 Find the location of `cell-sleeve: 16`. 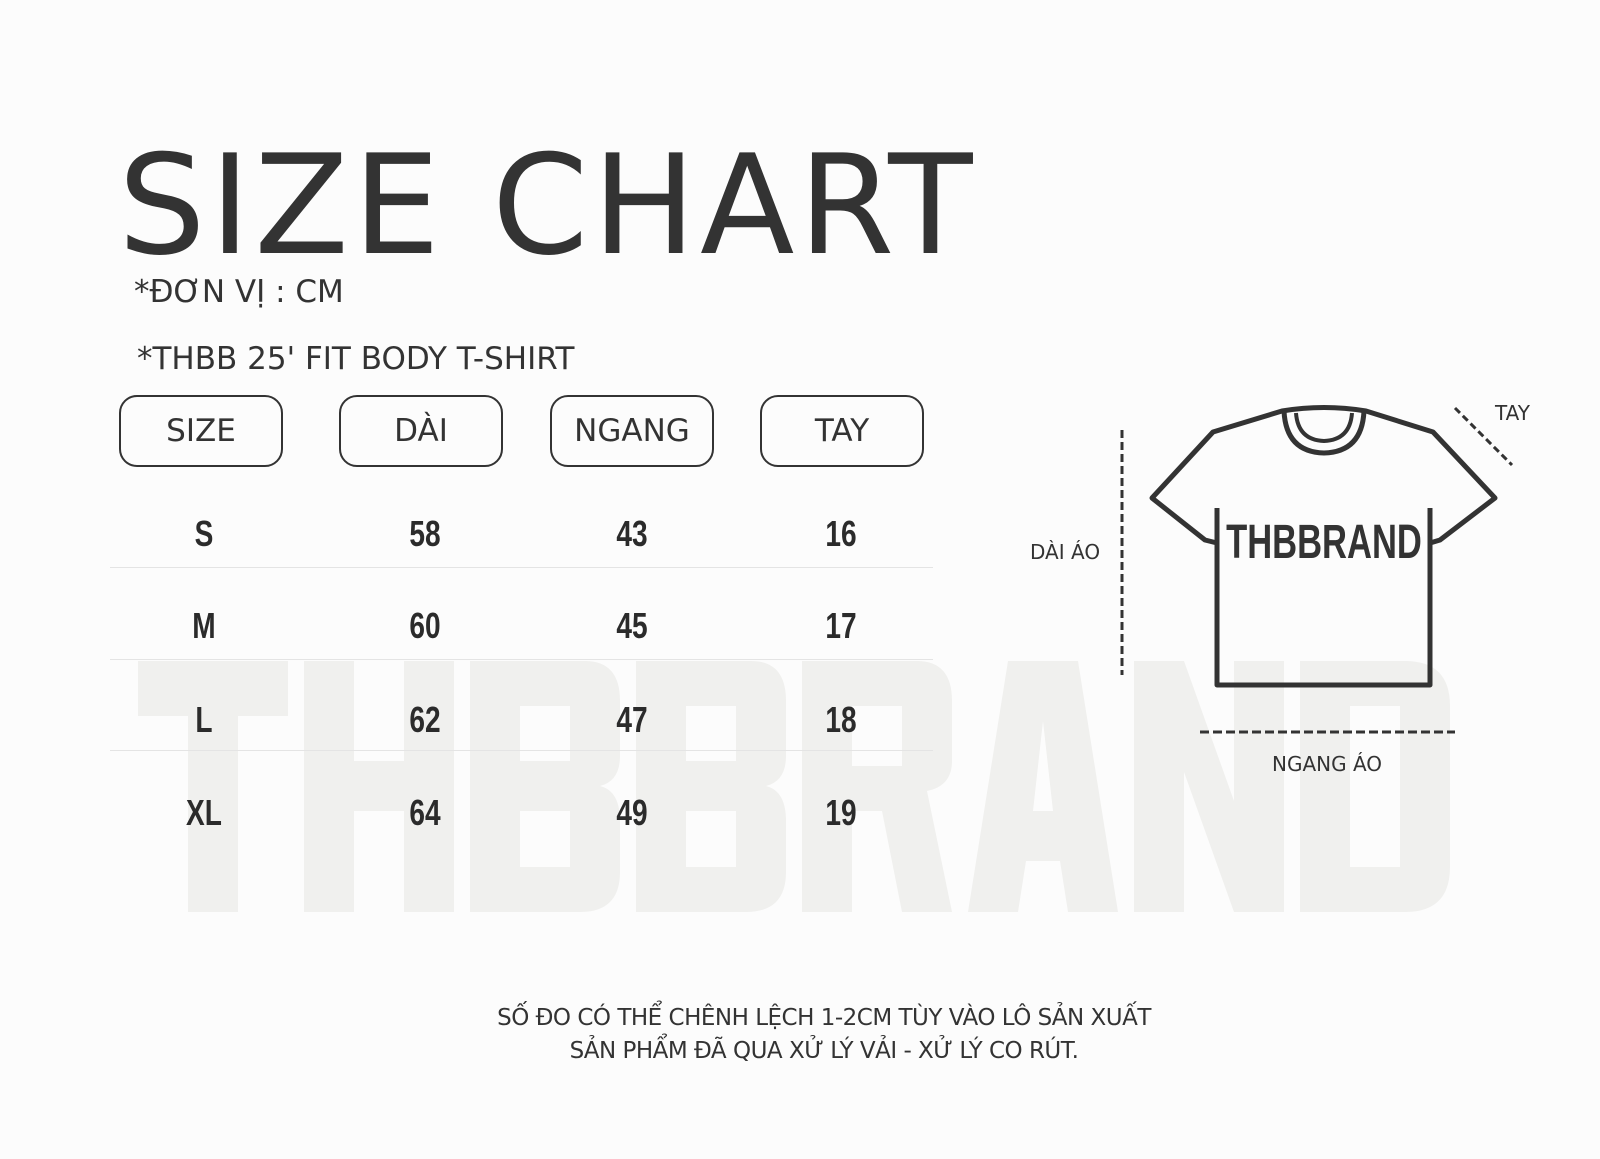

cell-sleeve: 16 is located at coordinates (841, 533).